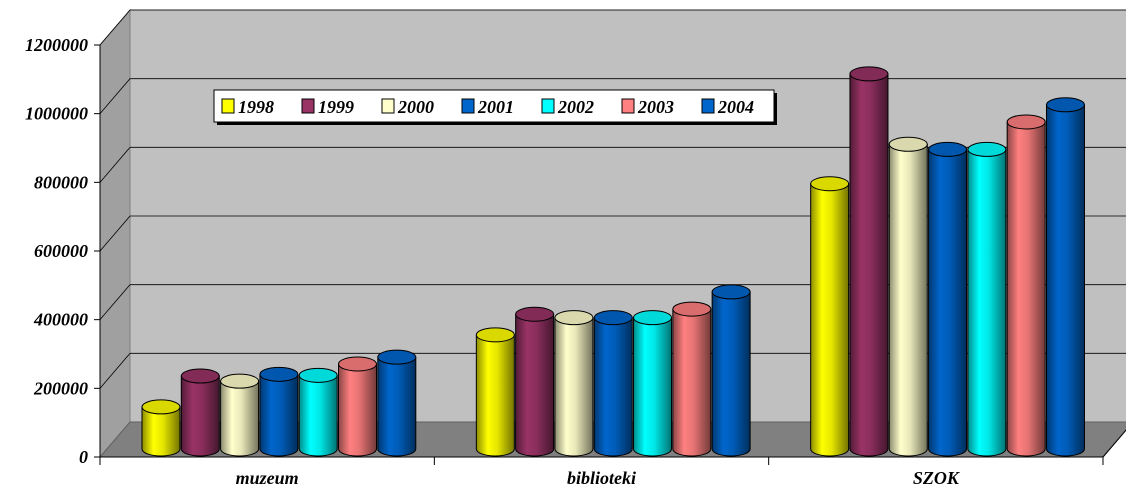  I want to click on legend-label: 2002, so click(575, 107).